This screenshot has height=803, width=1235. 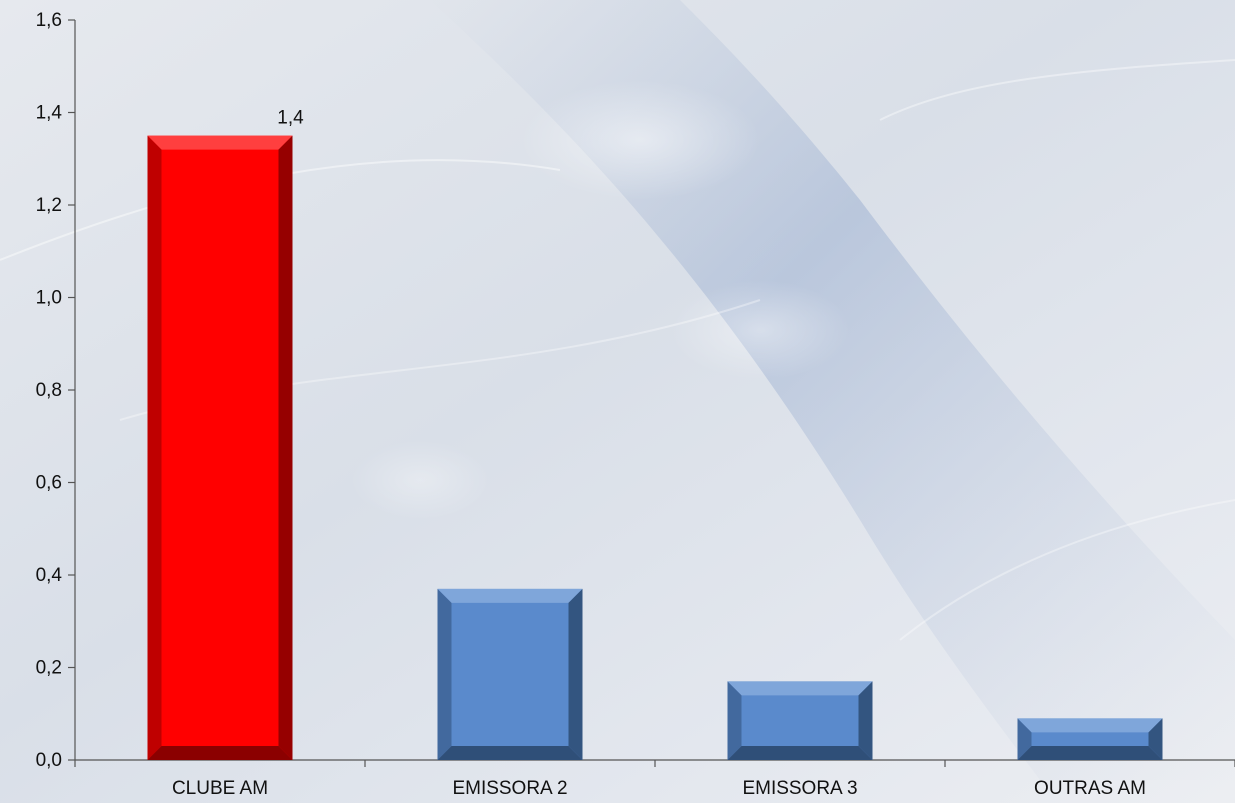 What do you see at coordinates (49, 575) in the screenshot?
I see `y-tick-label: 0,4` at bounding box center [49, 575].